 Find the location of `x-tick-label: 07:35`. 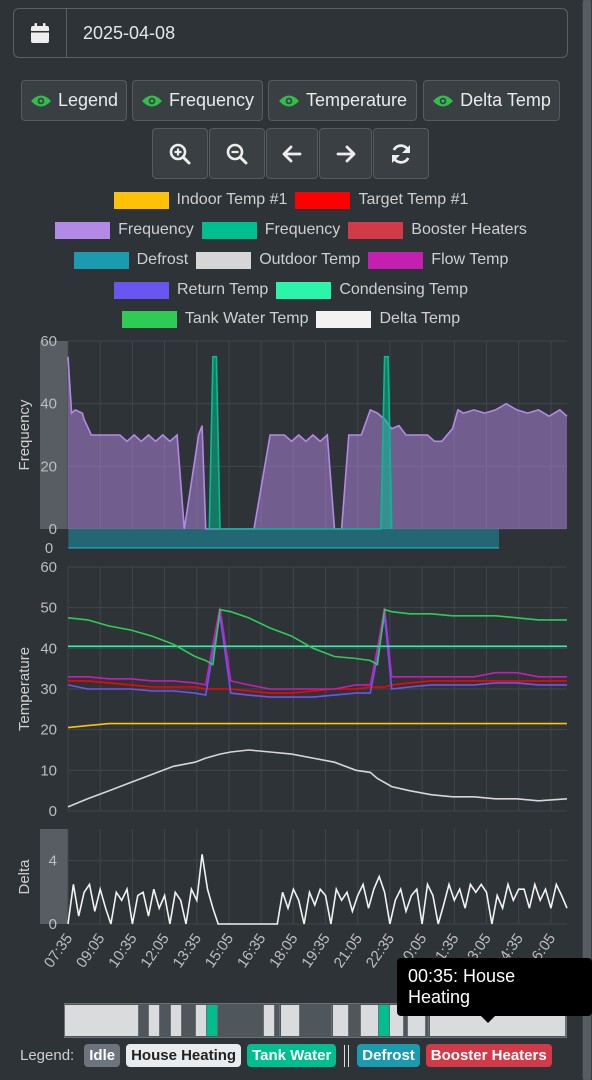

x-tick-label: 07:35 is located at coordinates (58, 951).